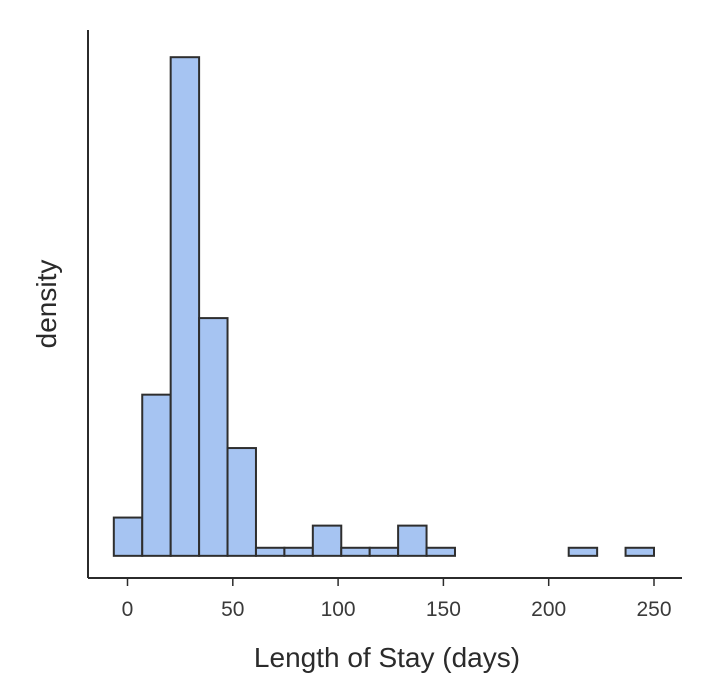 The height and width of the screenshot is (700, 712). Describe the element at coordinates (387, 657) in the screenshot. I see `x-axis-title: Length of Stay (days)` at that location.